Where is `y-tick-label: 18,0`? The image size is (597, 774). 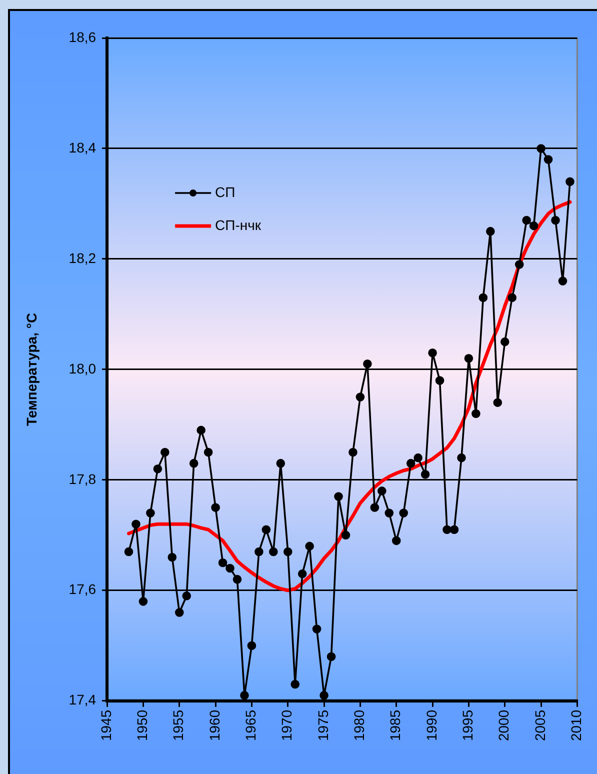 y-tick-label: 18,0 is located at coordinates (82, 368).